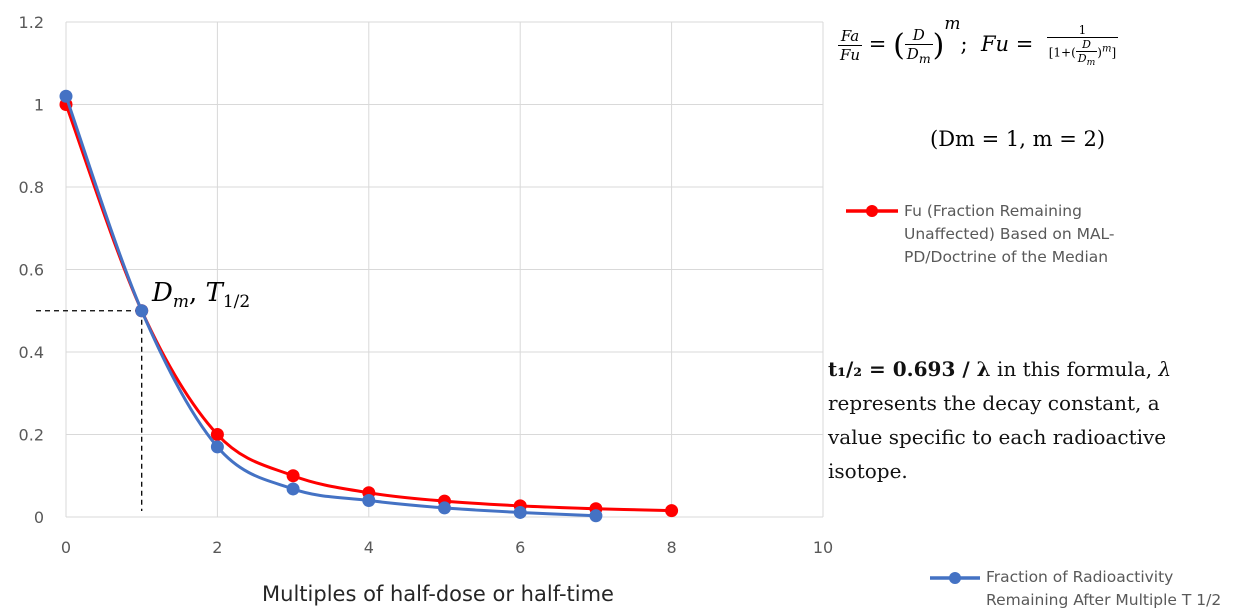 The image size is (1238, 613). Describe the element at coordinates (952, 24) in the screenshot. I see `eq-exp: m` at that location.